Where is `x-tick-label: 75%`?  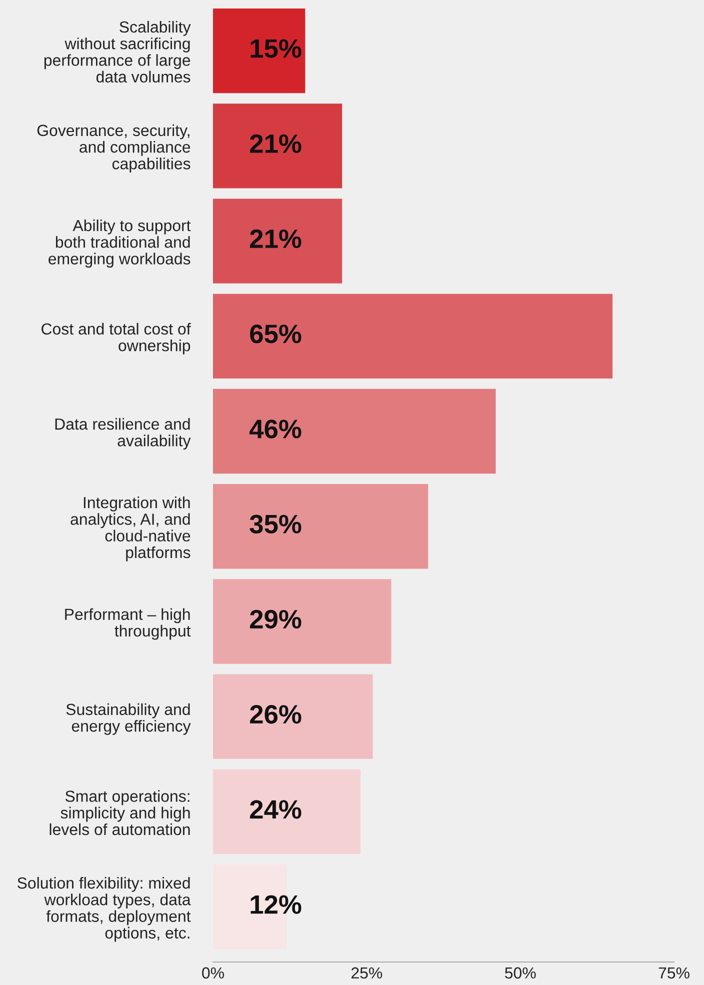
x-tick-label: 75% is located at coordinates (674, 973).